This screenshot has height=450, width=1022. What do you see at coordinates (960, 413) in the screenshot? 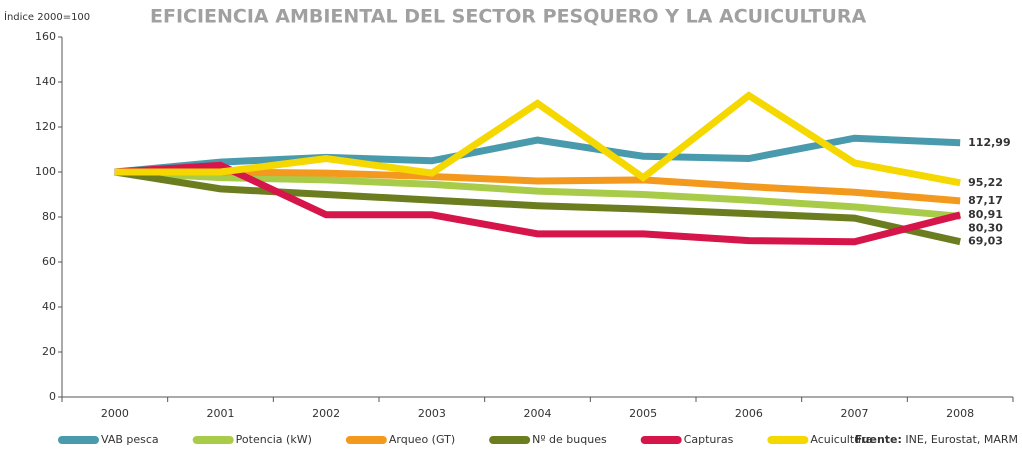
I see `x-tick-label: 2008` at bounding box center [960, 413].